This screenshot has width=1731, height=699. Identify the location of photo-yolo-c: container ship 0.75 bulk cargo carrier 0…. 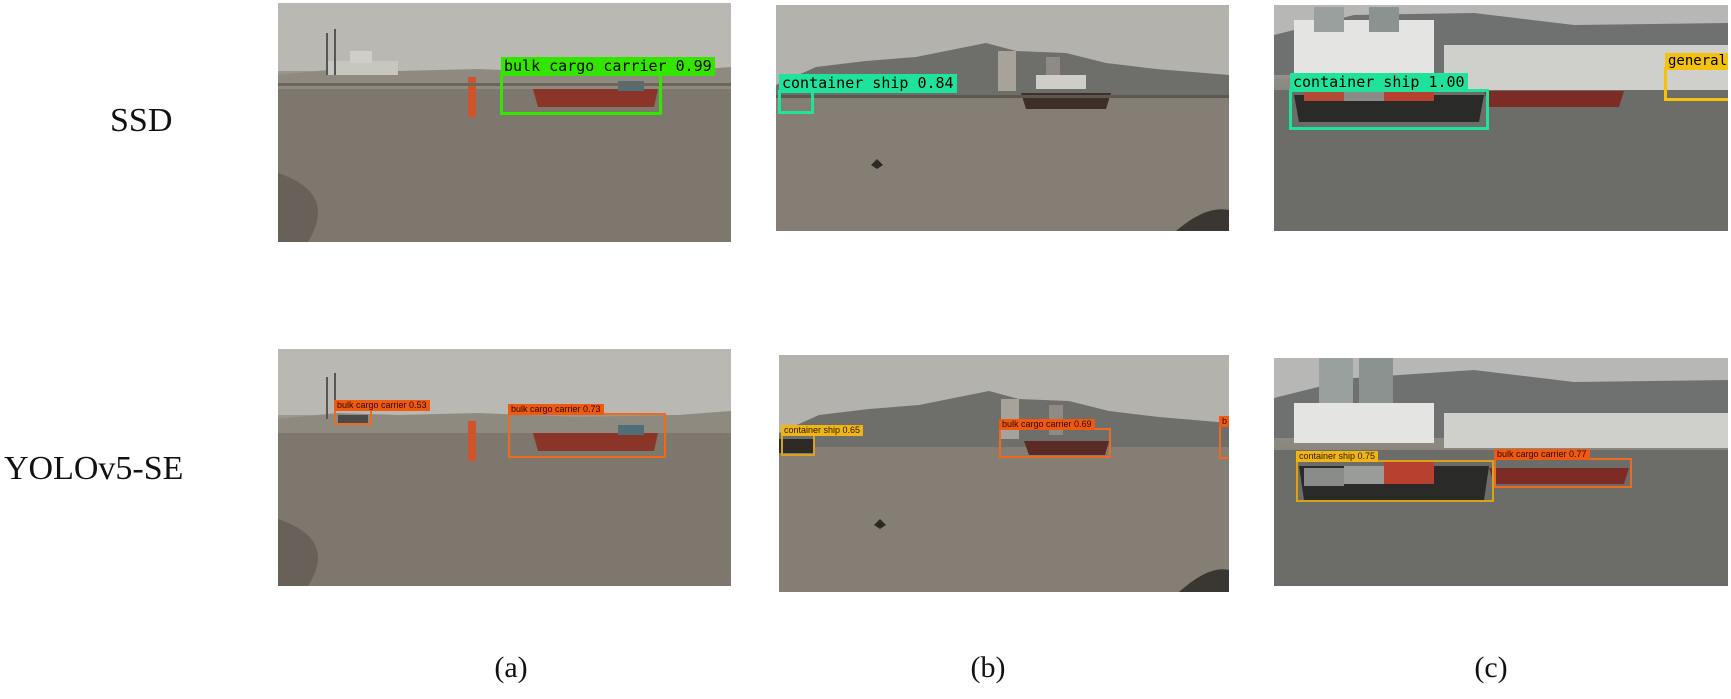
(1501, 472).